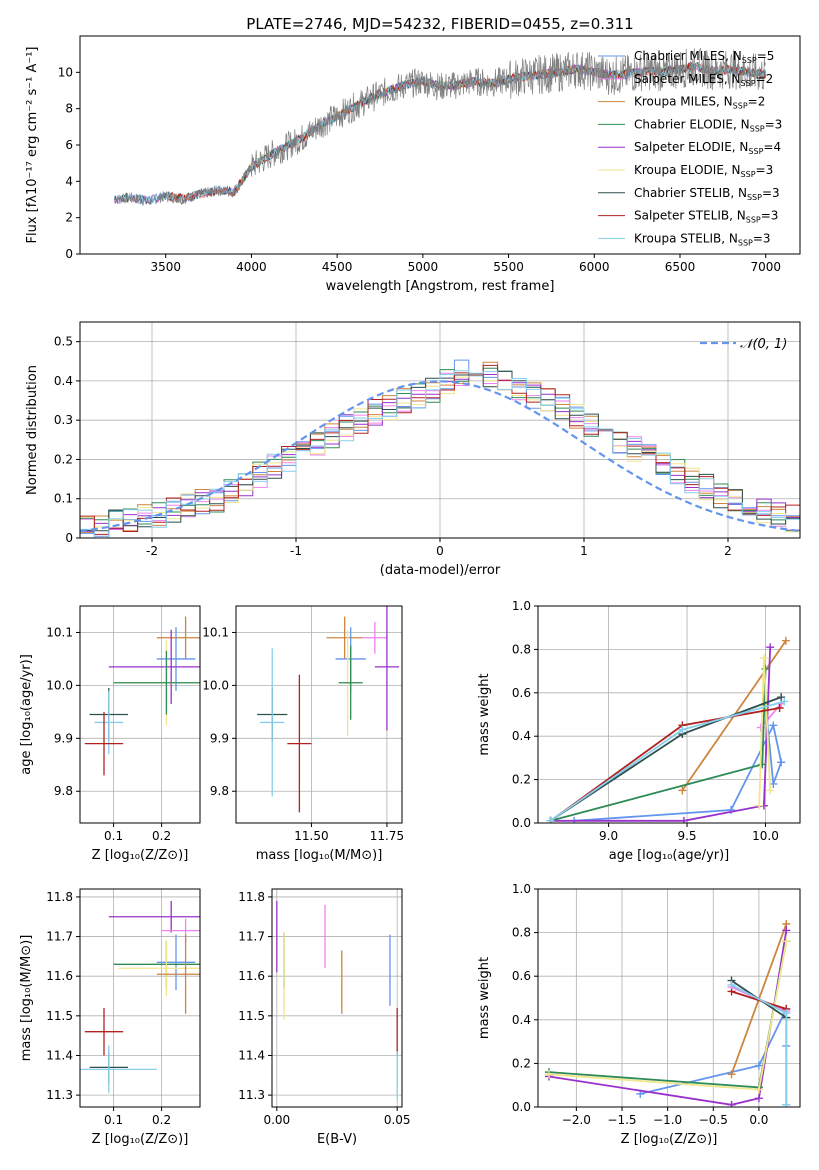 This screenshot has width=819, height=1170. Describe the element at coordinates (669, 1139) in the screenshot. I see `x-axis-label: Z [log₁₀(Z/Z⊙)]` at that location.